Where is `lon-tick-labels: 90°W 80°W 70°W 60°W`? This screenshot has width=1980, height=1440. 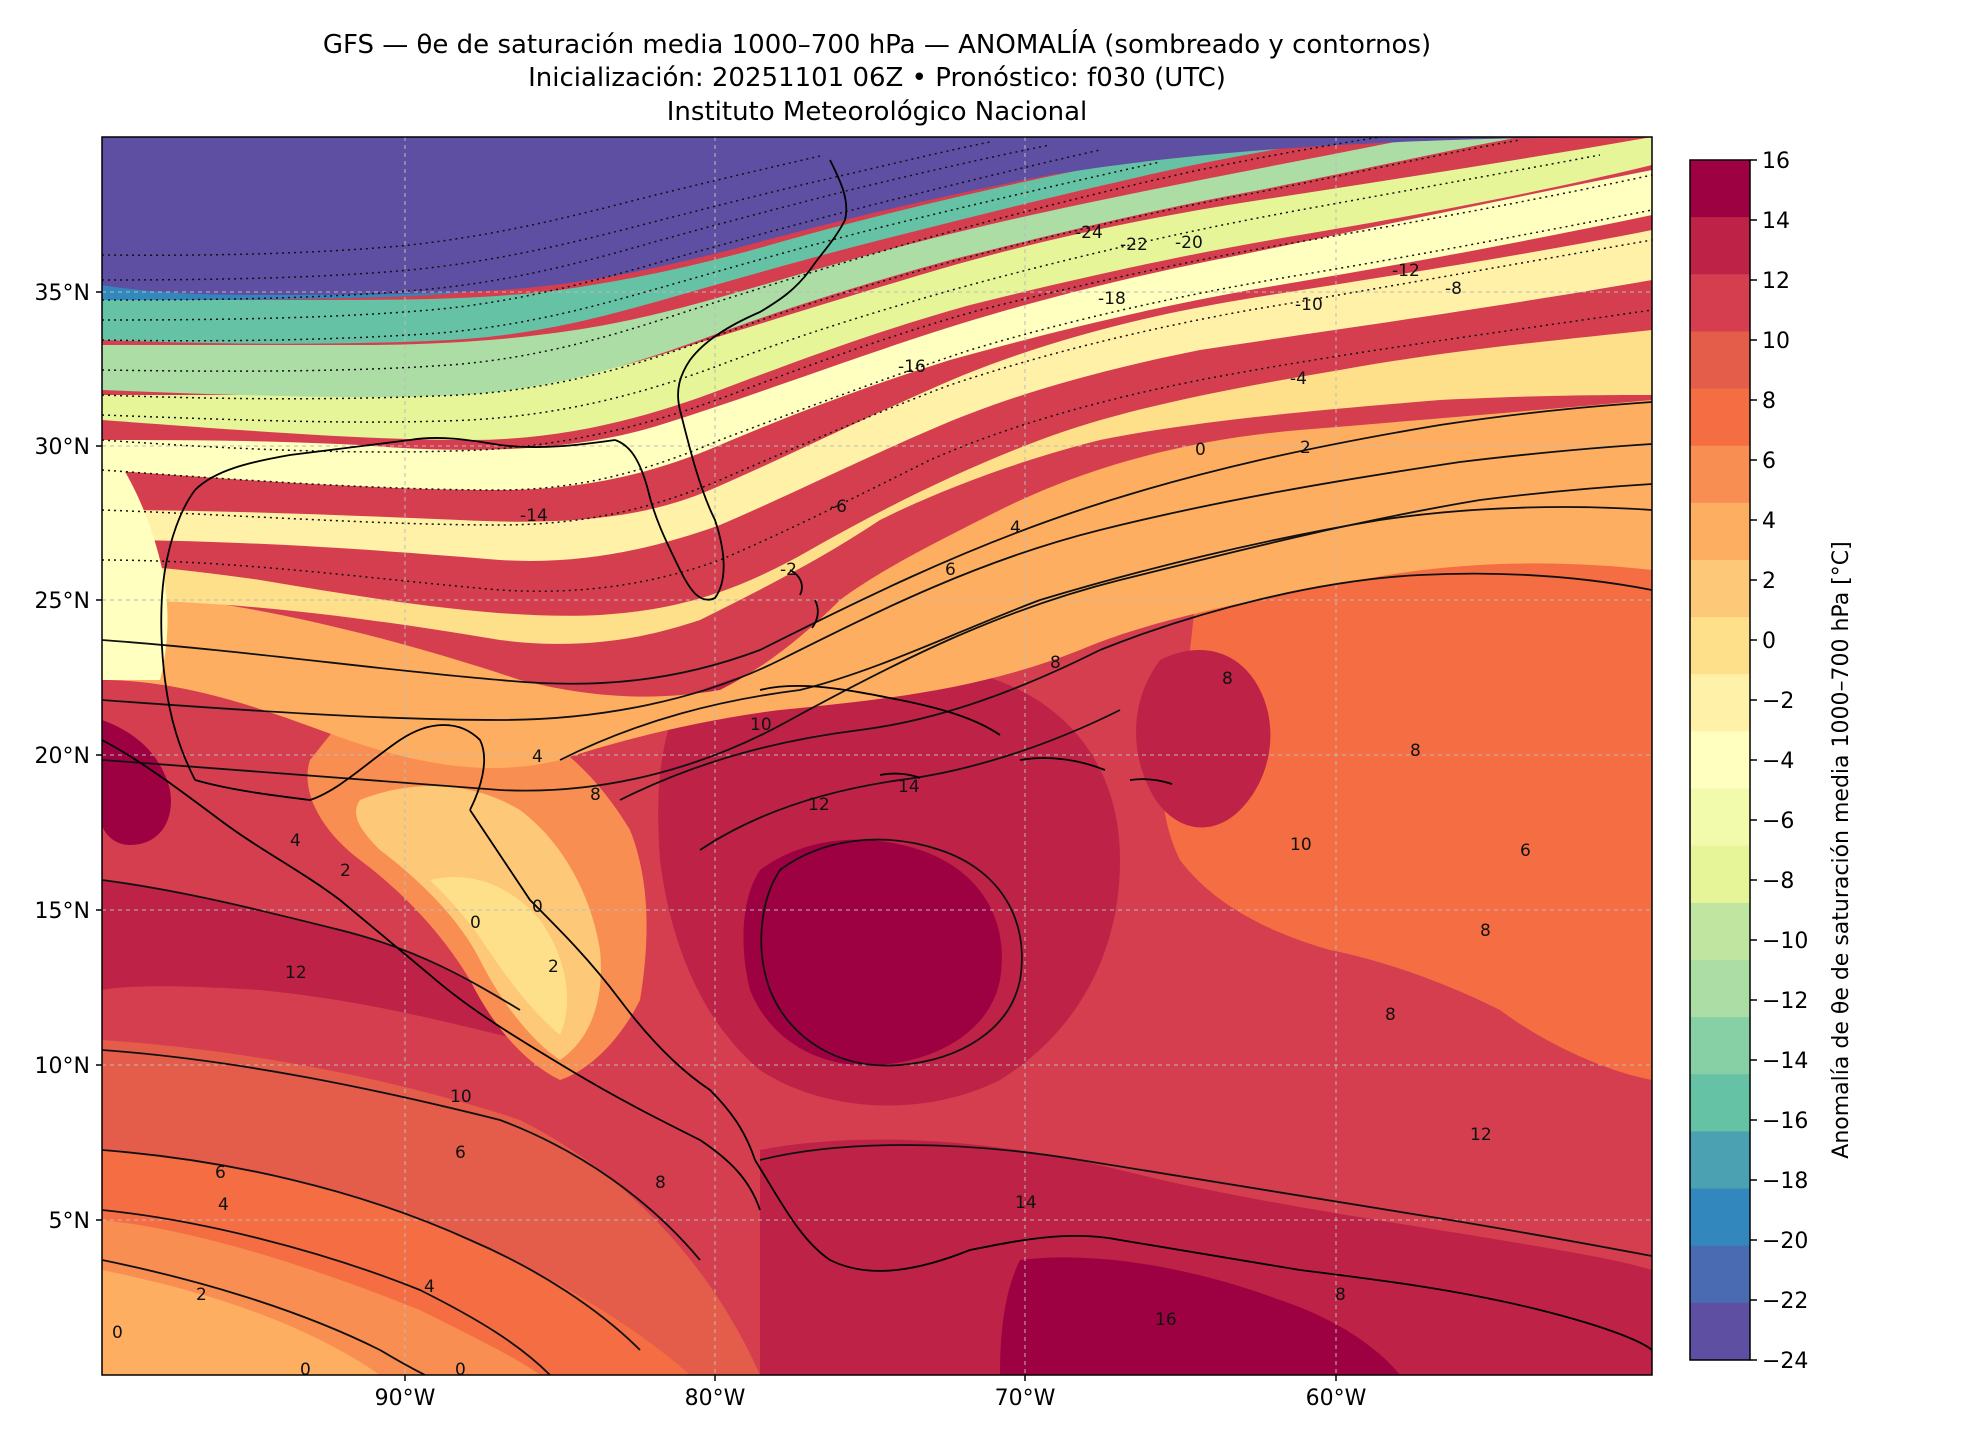 lon-tick-labels: 90°W 80°W 70°W 60°W is located at coordinates (871, 1398).